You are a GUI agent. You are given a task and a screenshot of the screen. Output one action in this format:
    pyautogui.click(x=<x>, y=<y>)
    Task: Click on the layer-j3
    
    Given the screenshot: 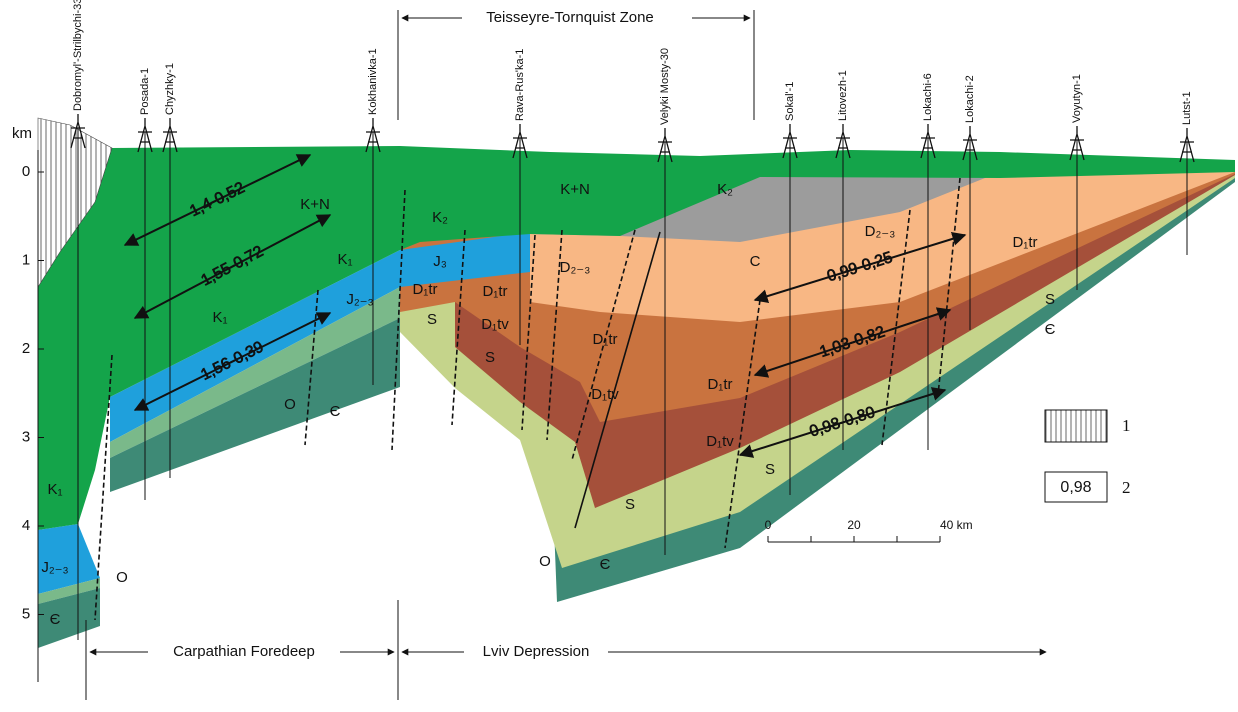 What is the action you would take?
    pyautogui.click(x=465, y=259)
    